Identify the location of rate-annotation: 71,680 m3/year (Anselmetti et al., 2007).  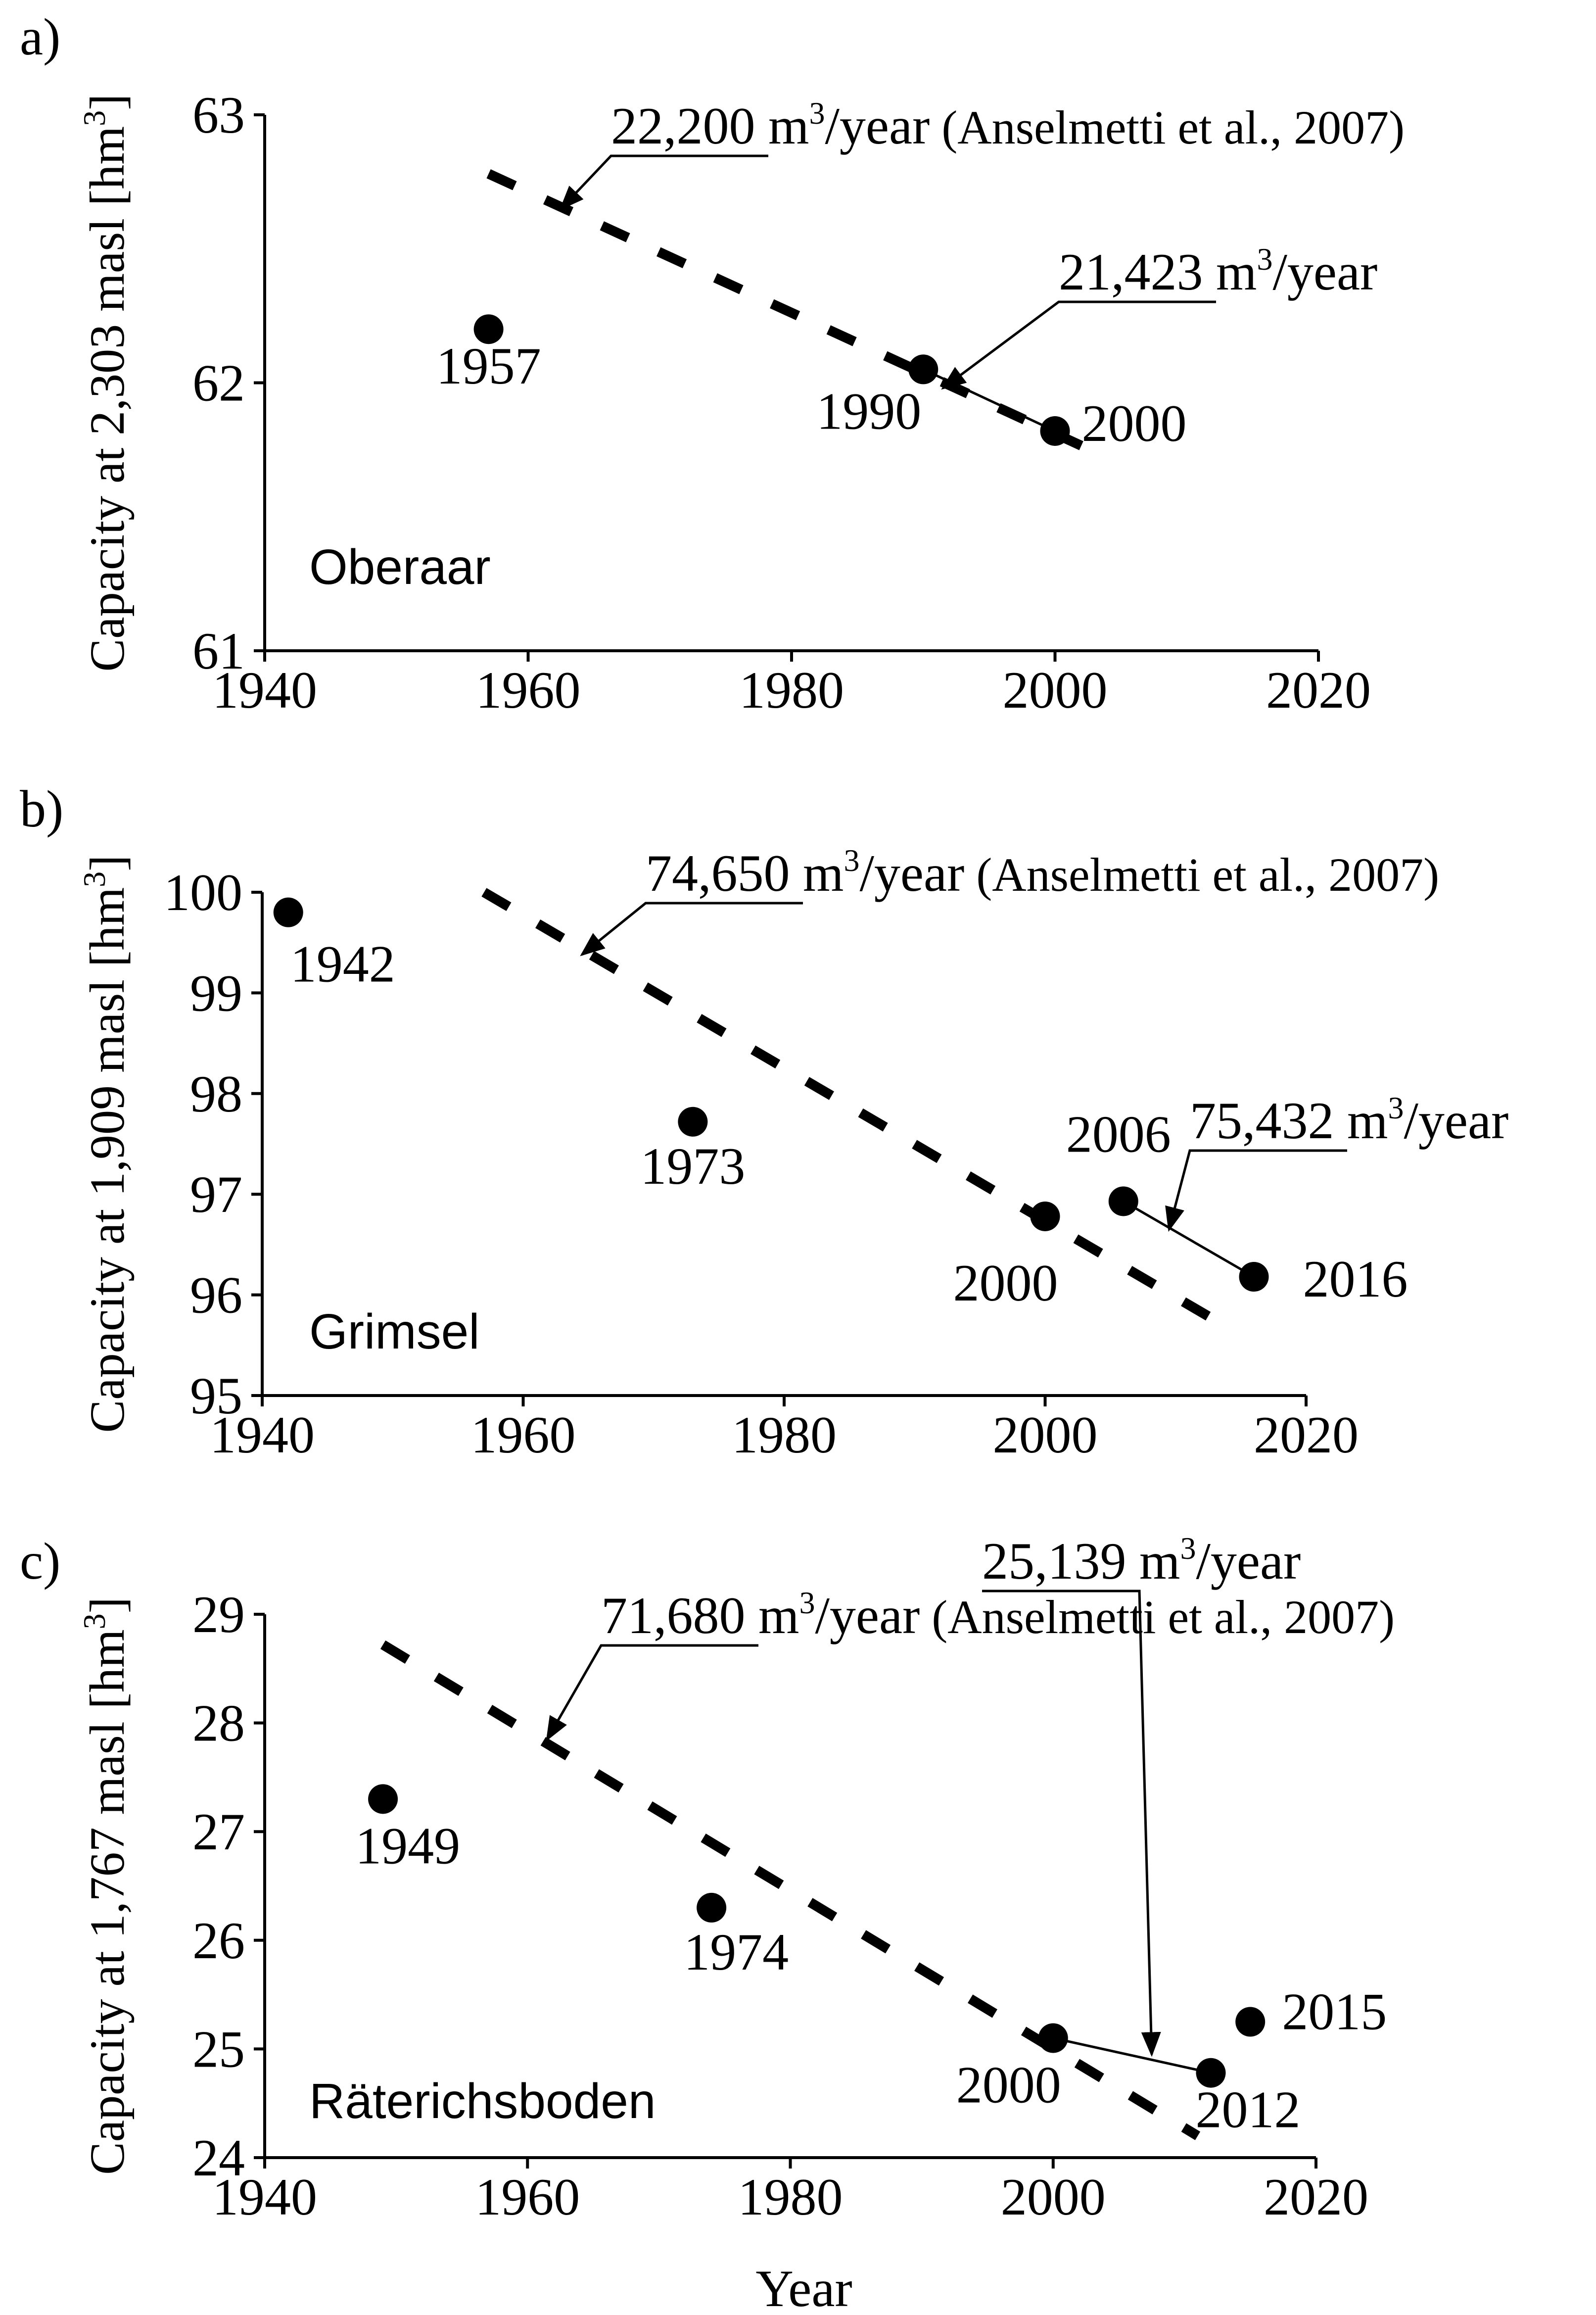
(998, 1614).